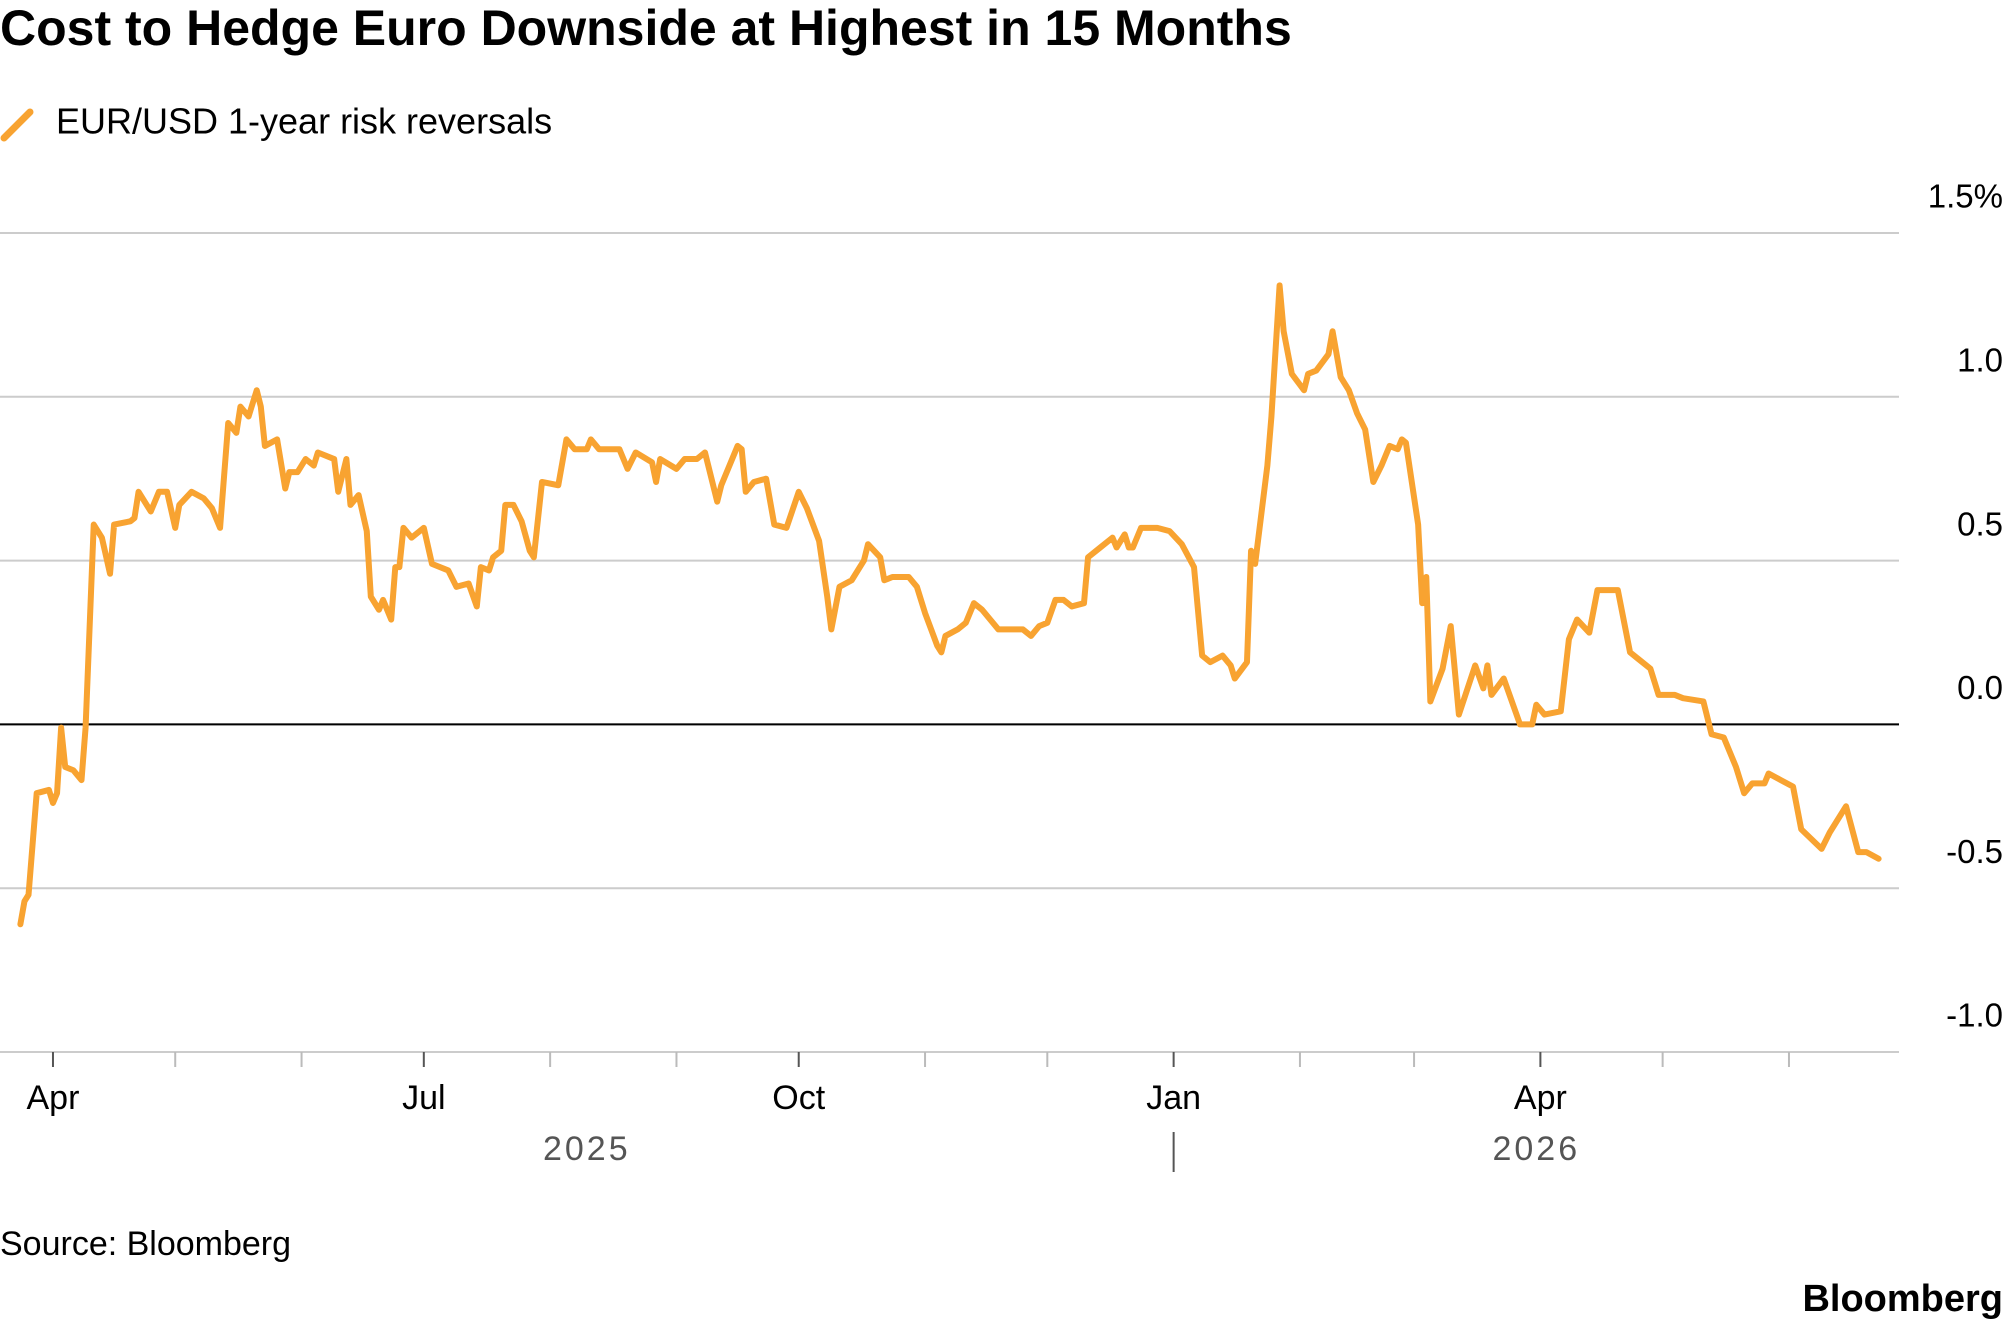 Image resolution: width=2005 pixels, height=1334 pixels. What do you see at coordinates (1980, 360) in the screenshot?
I see `y-tick-label: 1.0` at bounding box center [1980, 360].